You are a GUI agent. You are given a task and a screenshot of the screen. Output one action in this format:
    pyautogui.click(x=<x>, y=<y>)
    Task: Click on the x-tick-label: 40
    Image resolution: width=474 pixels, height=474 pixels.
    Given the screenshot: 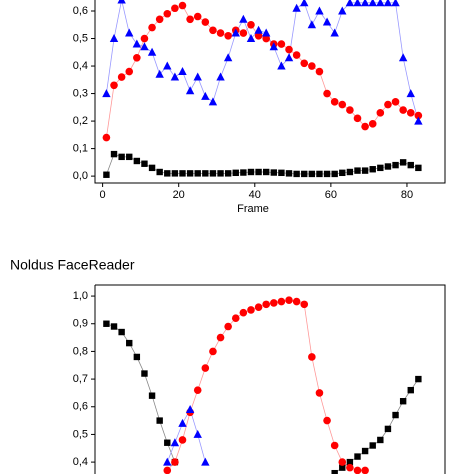 What is the action you would take?
    pyautogui.click(x=255, y=195)
    